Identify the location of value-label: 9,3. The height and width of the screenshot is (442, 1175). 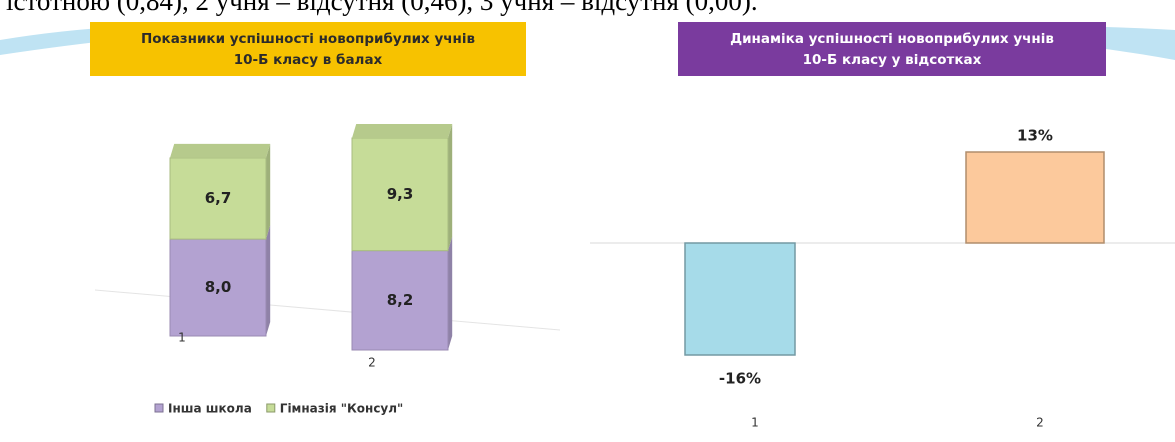
(400, 194).